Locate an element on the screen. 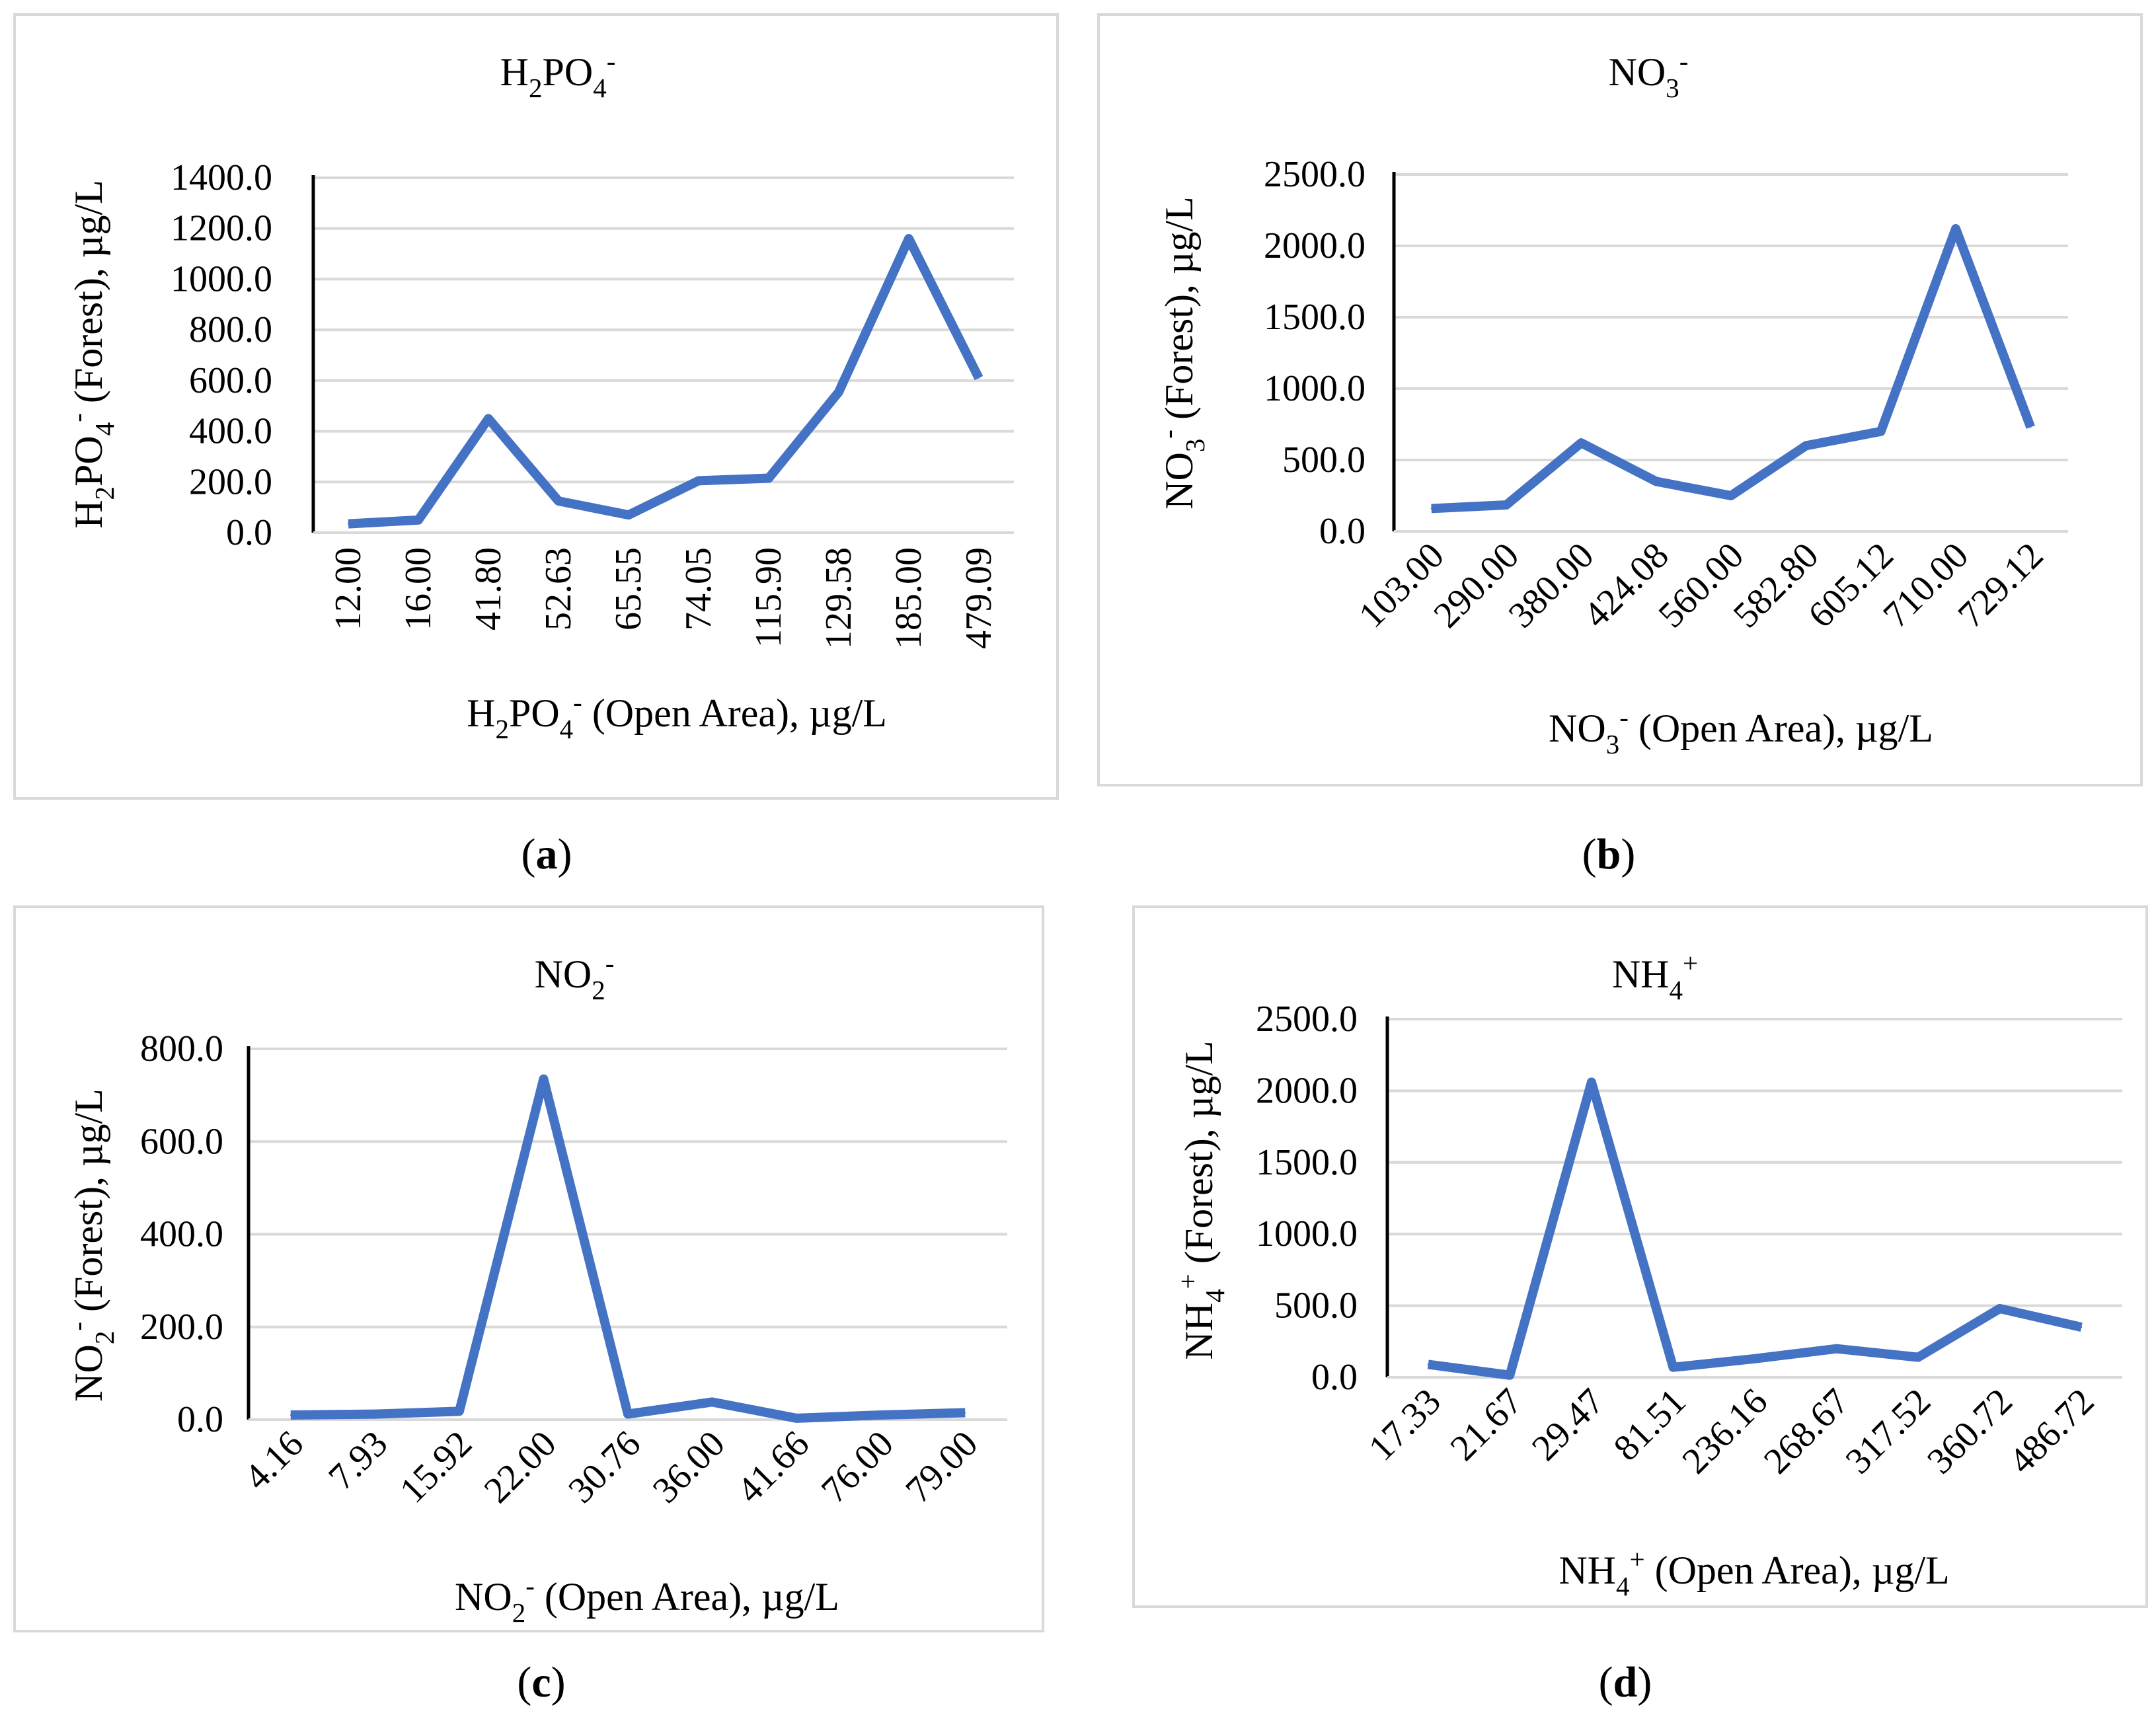  chart-c-series-line is located at coordinates (628, 1248).